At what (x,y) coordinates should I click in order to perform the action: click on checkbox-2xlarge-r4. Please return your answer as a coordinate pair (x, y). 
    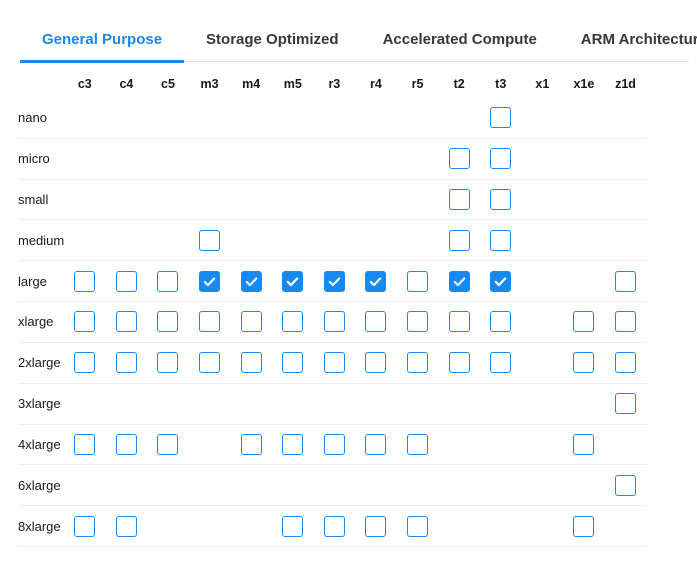
    Looking at the image, I should click on (376, 363).